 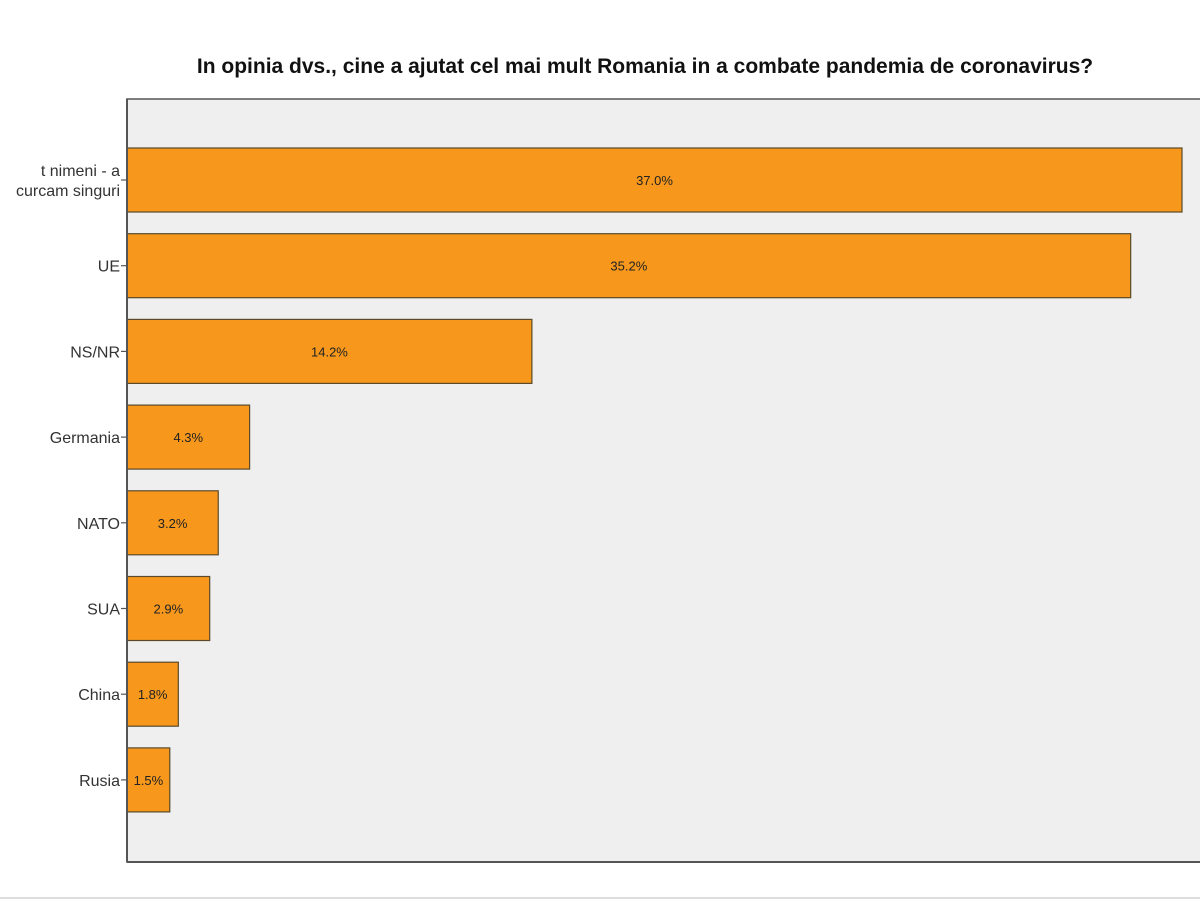 What do you see at coordinates (85, 438) in the screenshot?
I see `category-label: Germania` at bounding box center [85, 438].